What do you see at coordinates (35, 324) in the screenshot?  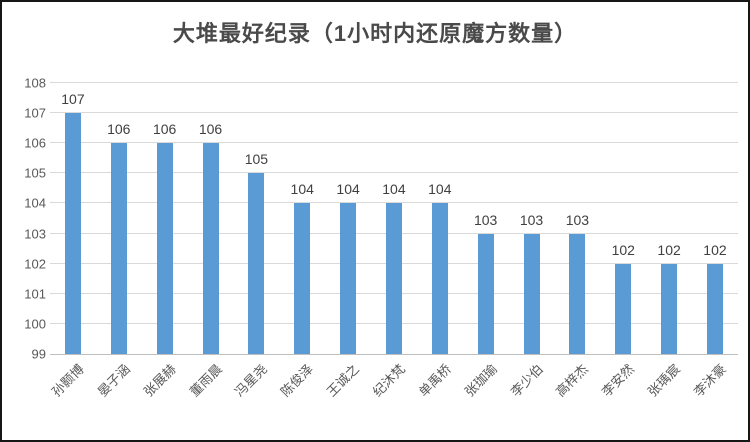 I see `y-tick-label: 100` at bounding box center [35, 324].